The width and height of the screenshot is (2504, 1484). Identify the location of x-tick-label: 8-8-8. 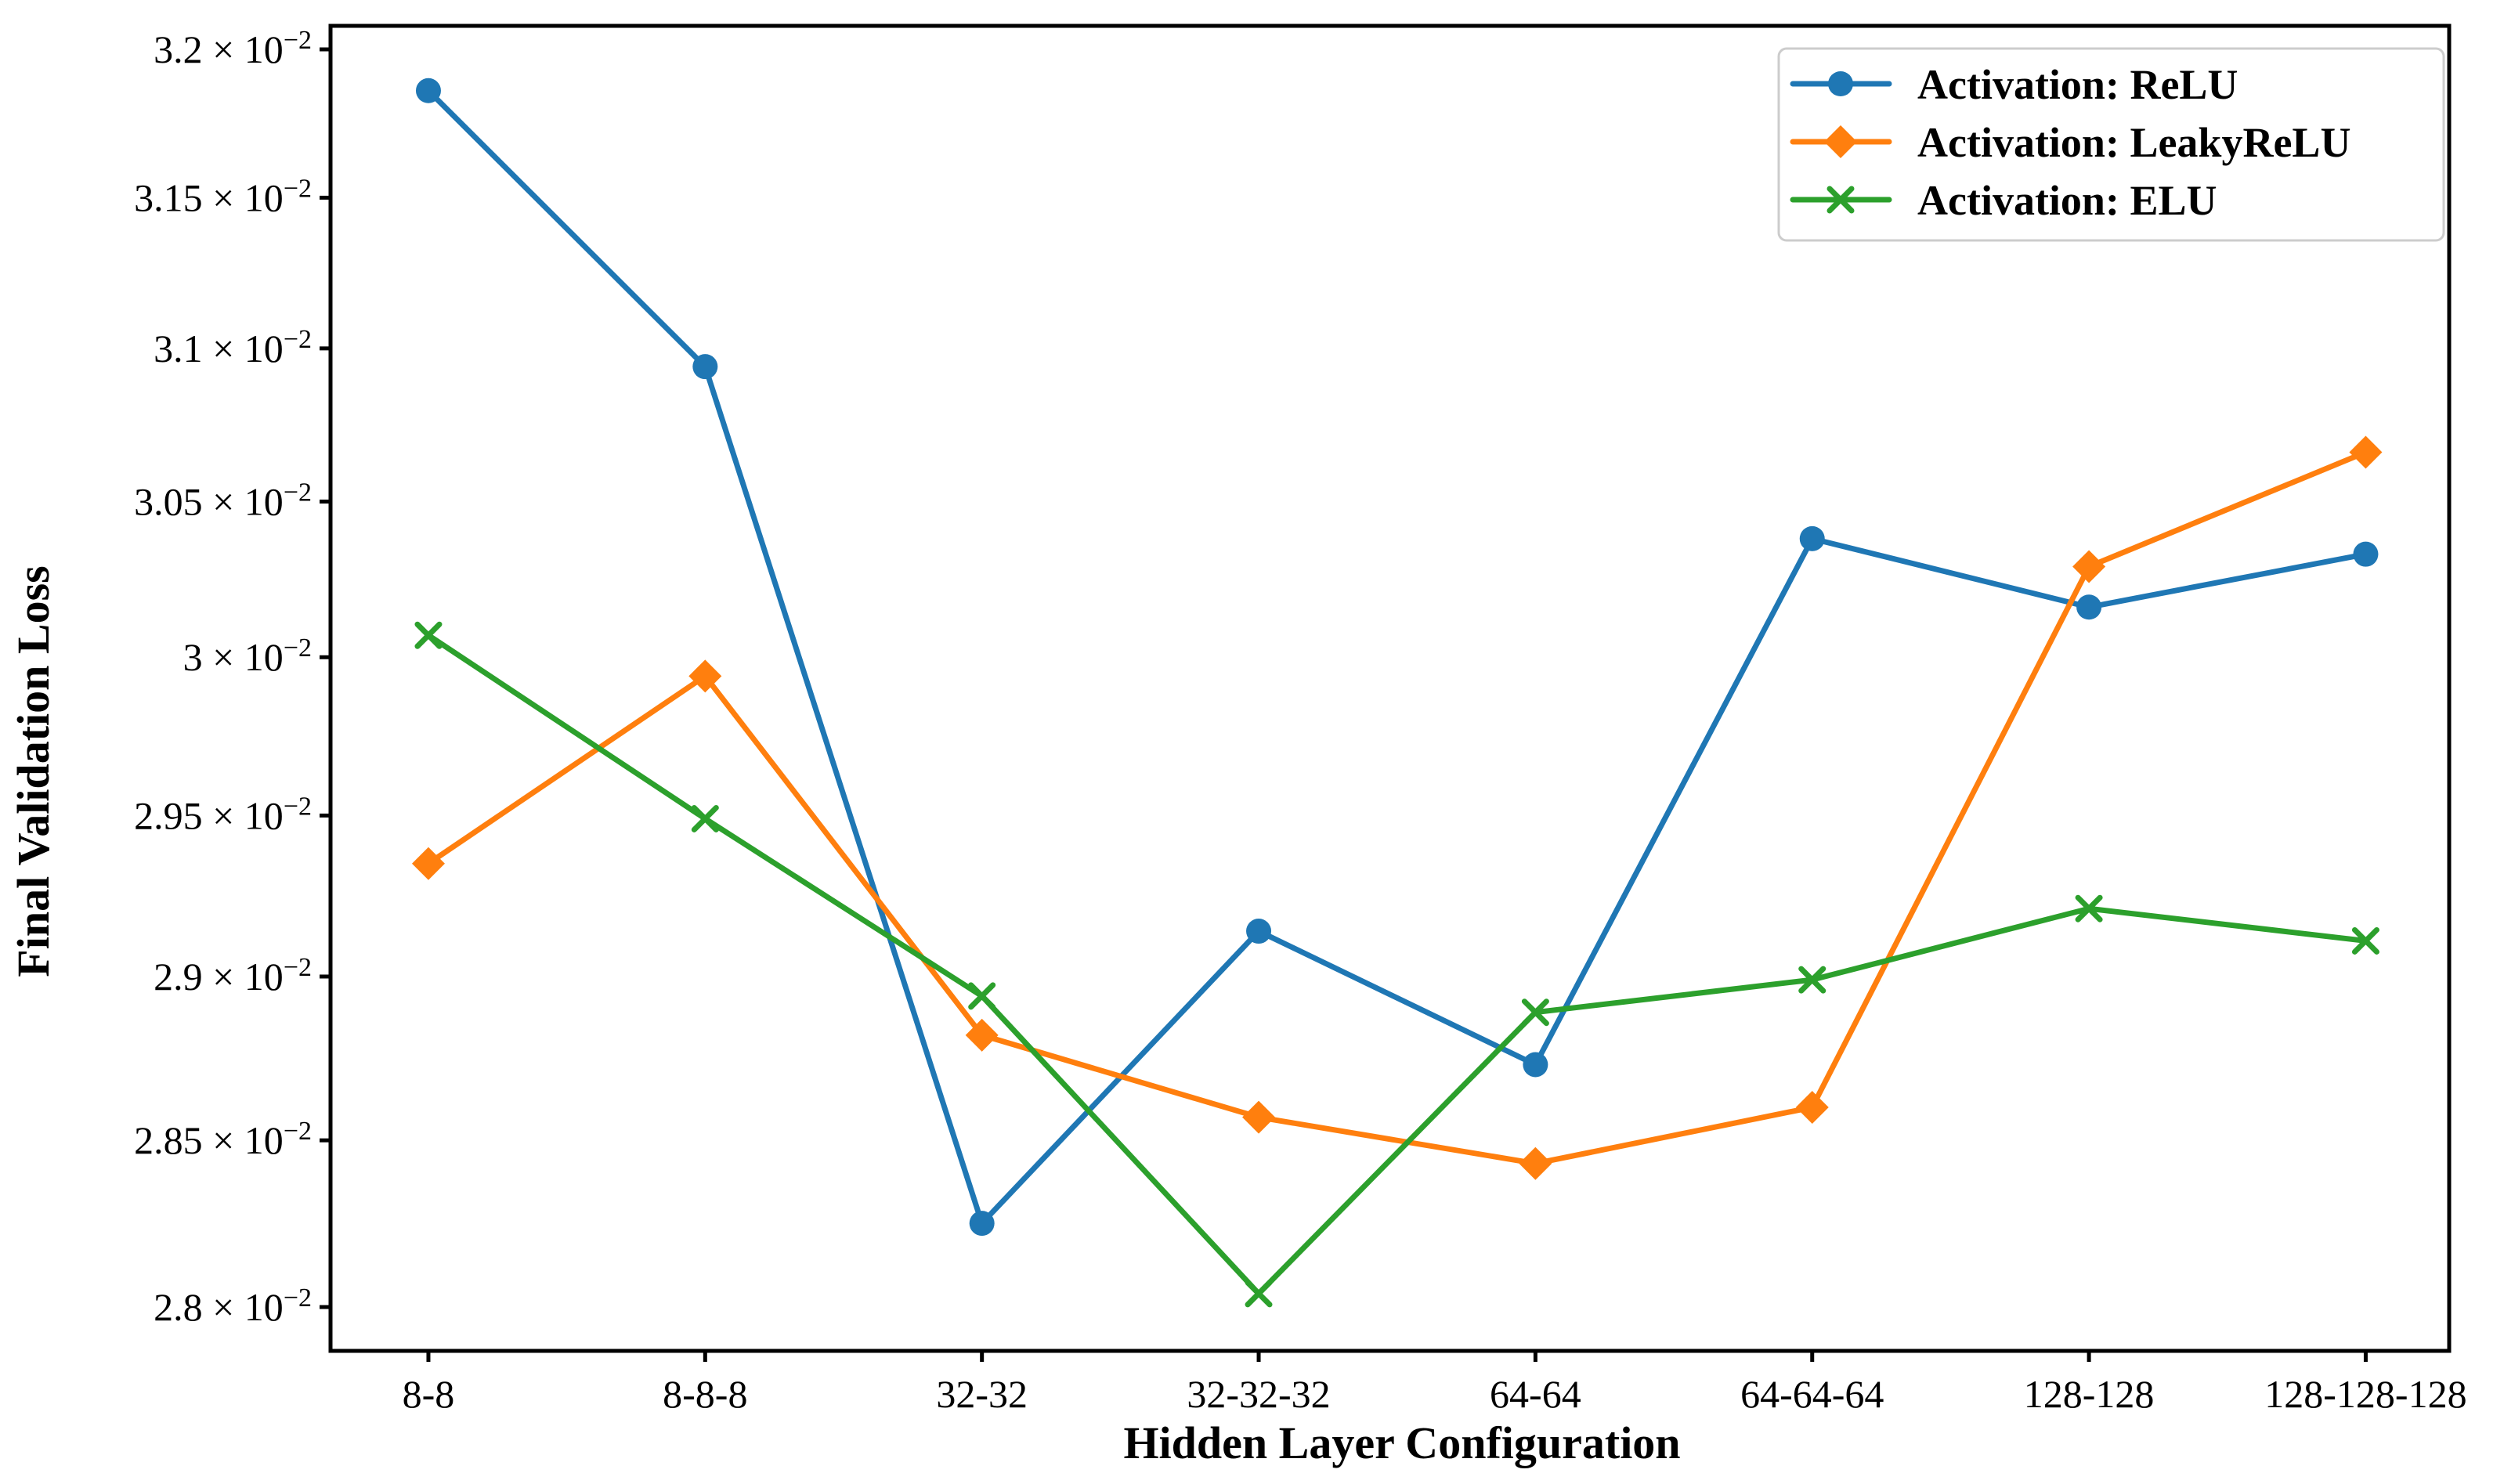
(705, 1394).